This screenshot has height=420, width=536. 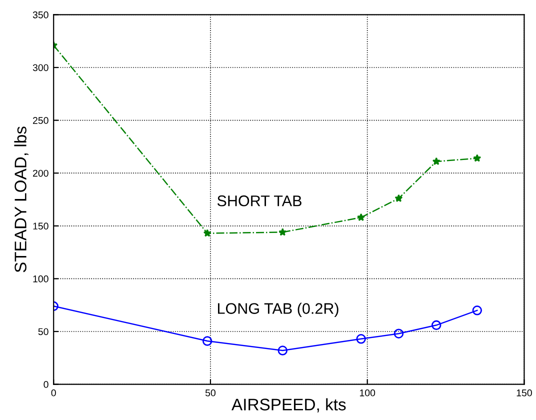 I want to click on y-tick-label: 0, so click(x=46, y=384).